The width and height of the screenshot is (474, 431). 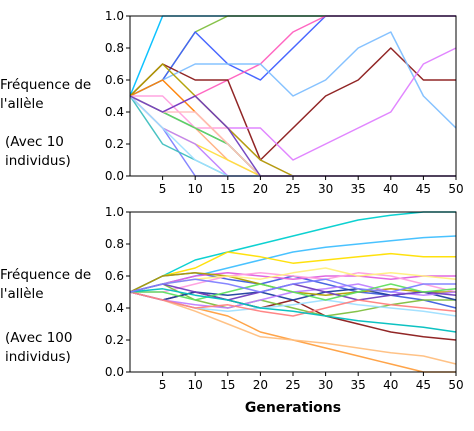 I want to click on panel-2-ylabel-line1: Fréquence de, so click(x=46, y=275).